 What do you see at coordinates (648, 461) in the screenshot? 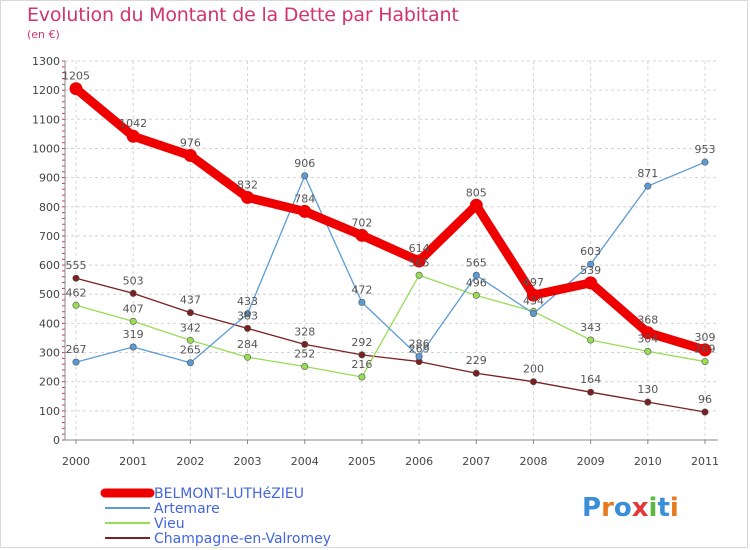
I see `x-tick-label: 2010` at bounding box center [648, 461].